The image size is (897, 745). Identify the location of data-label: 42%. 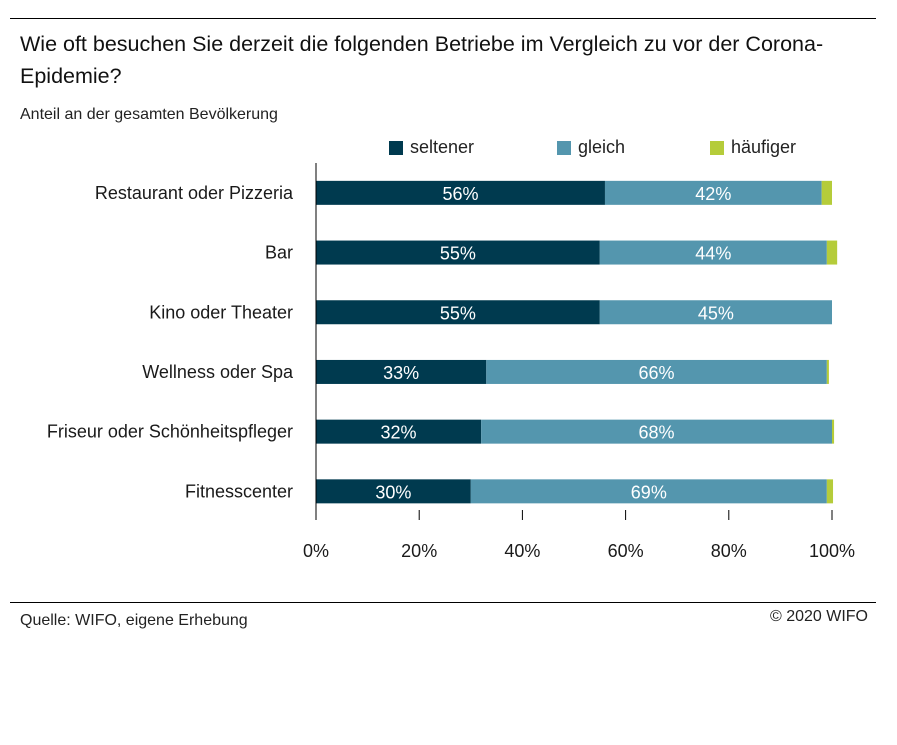
(713, 194).